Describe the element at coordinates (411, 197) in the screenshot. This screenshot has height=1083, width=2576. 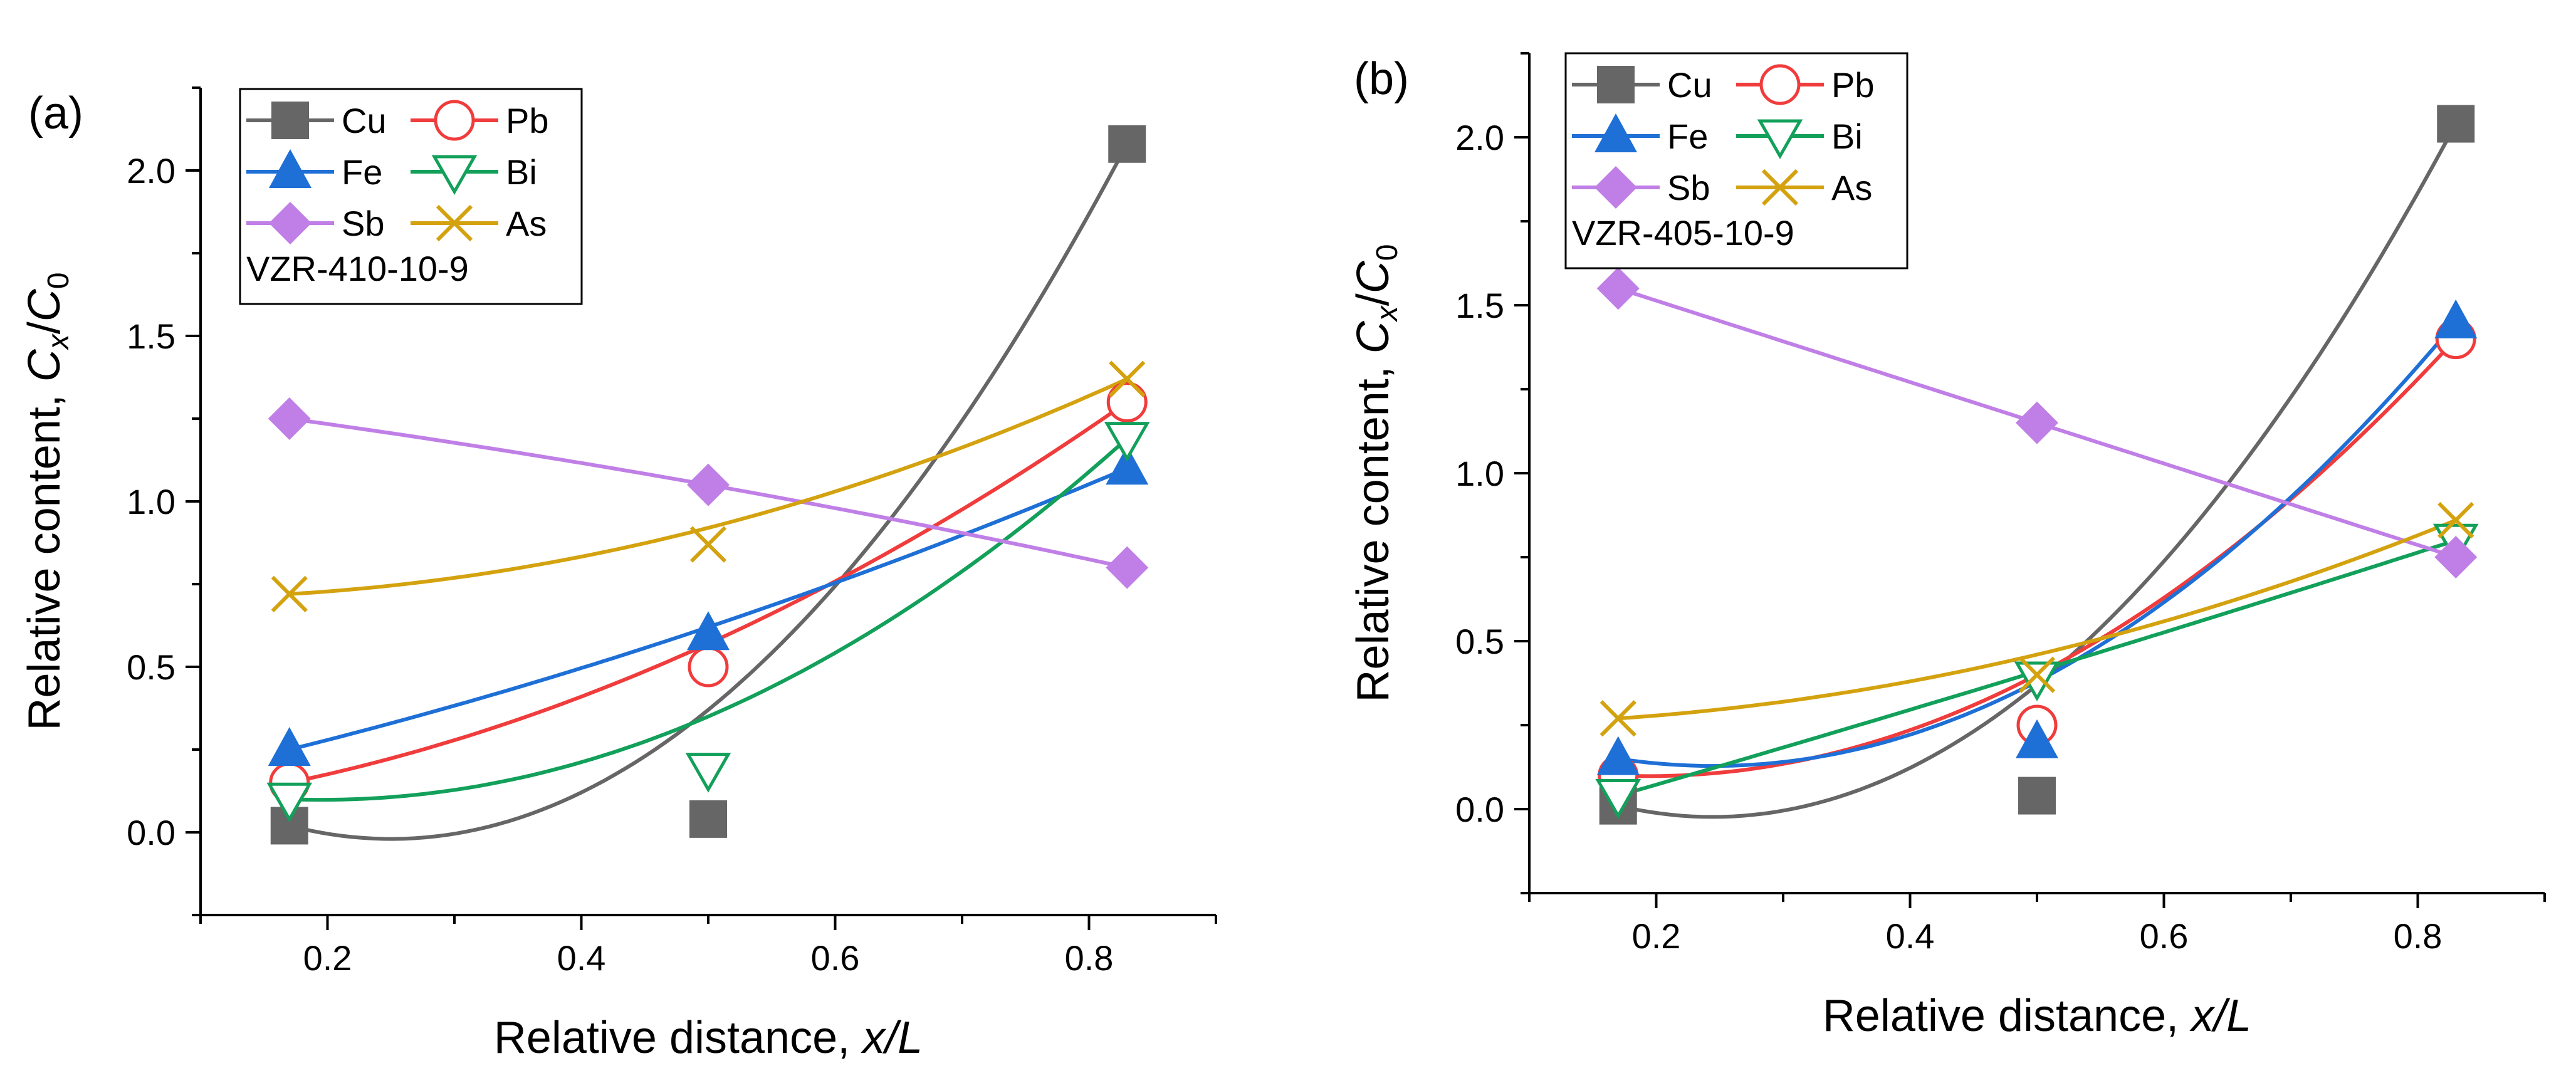
I see `legend-a: Cu Pb Fe Bi Sb As VZR-410-10-9` at that location.